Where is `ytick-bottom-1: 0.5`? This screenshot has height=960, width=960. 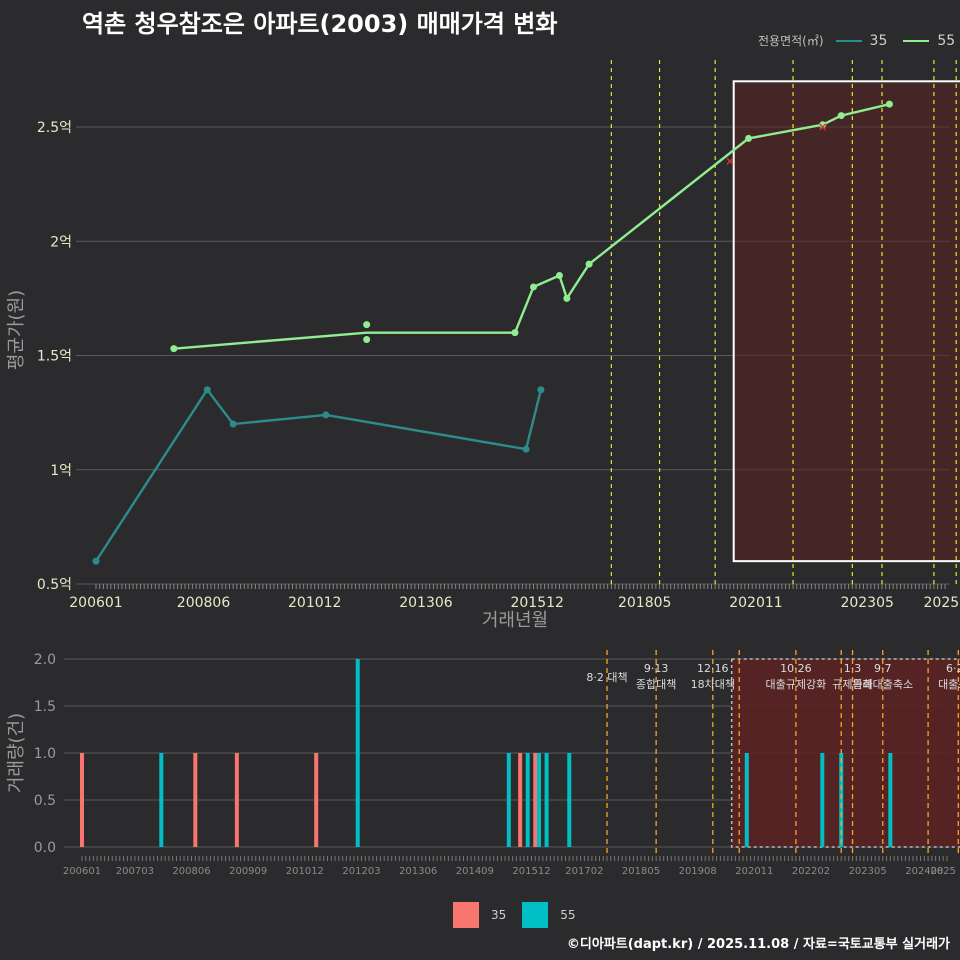 ytick-bottom-1: 0.5 is located at coordinates (45, 801).